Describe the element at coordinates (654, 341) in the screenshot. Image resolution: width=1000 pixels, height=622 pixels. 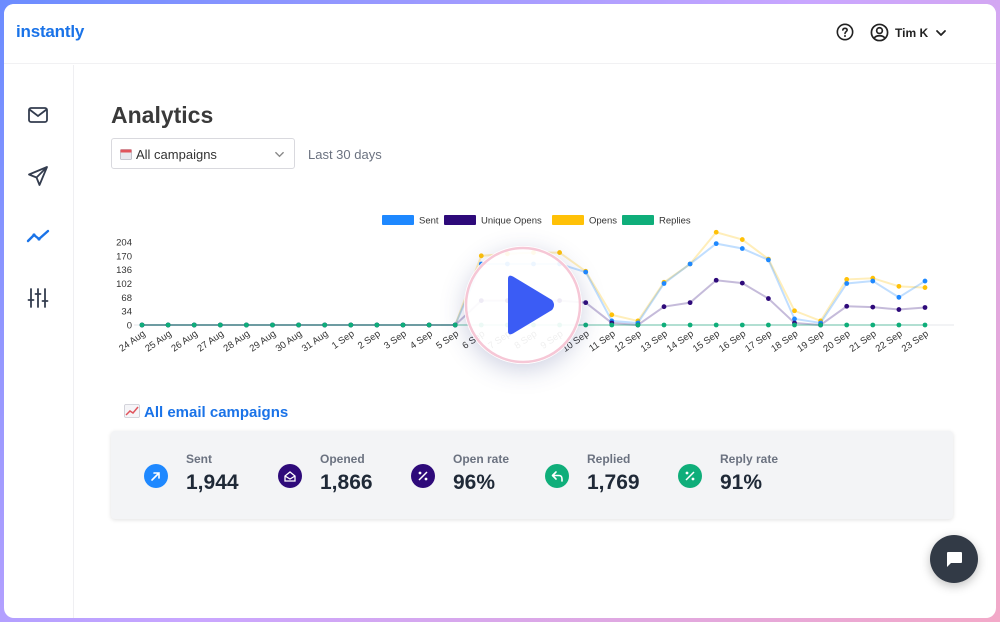
I see `x-tick-label: 13 Sep` at that location.